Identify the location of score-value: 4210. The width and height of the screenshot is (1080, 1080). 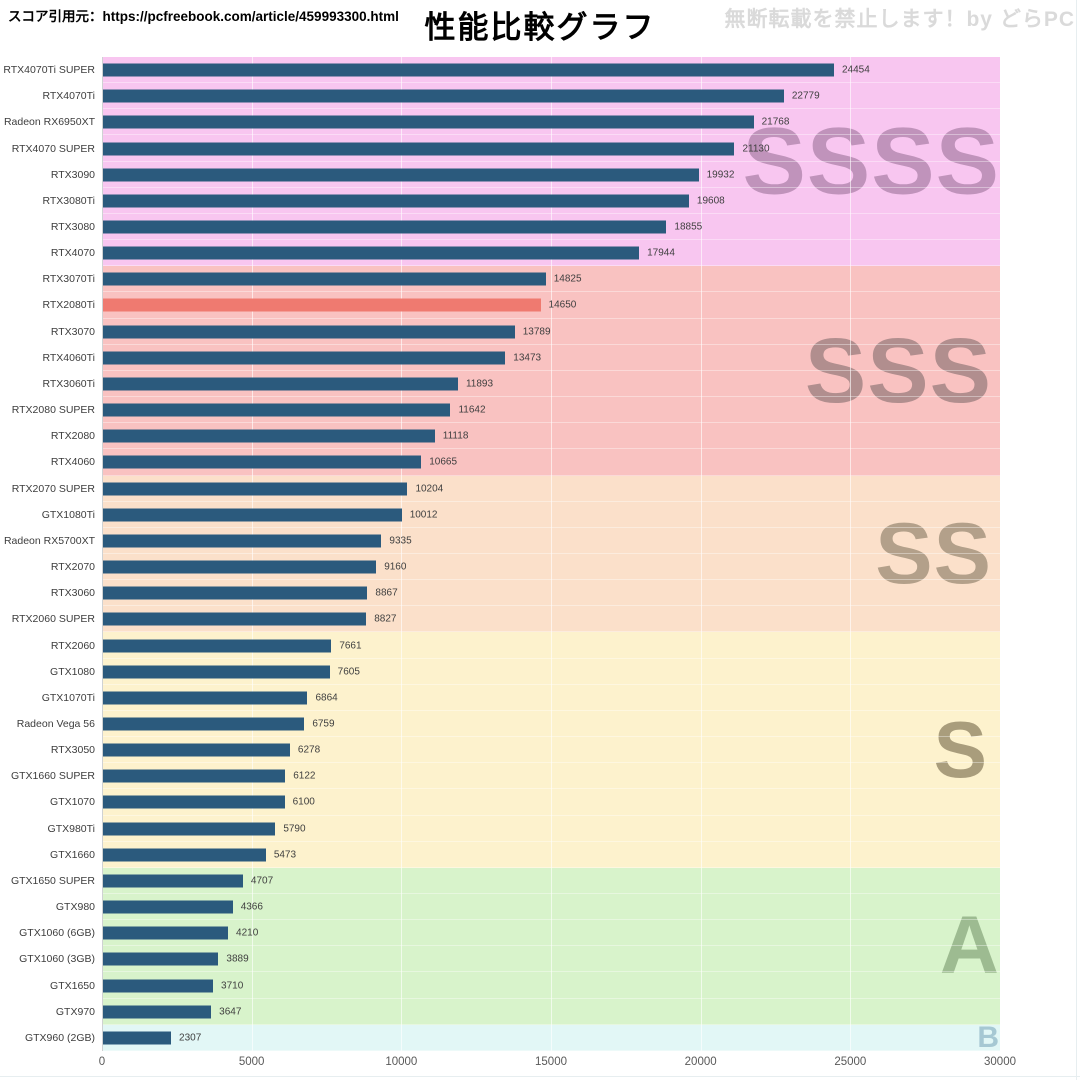
(247, 933).